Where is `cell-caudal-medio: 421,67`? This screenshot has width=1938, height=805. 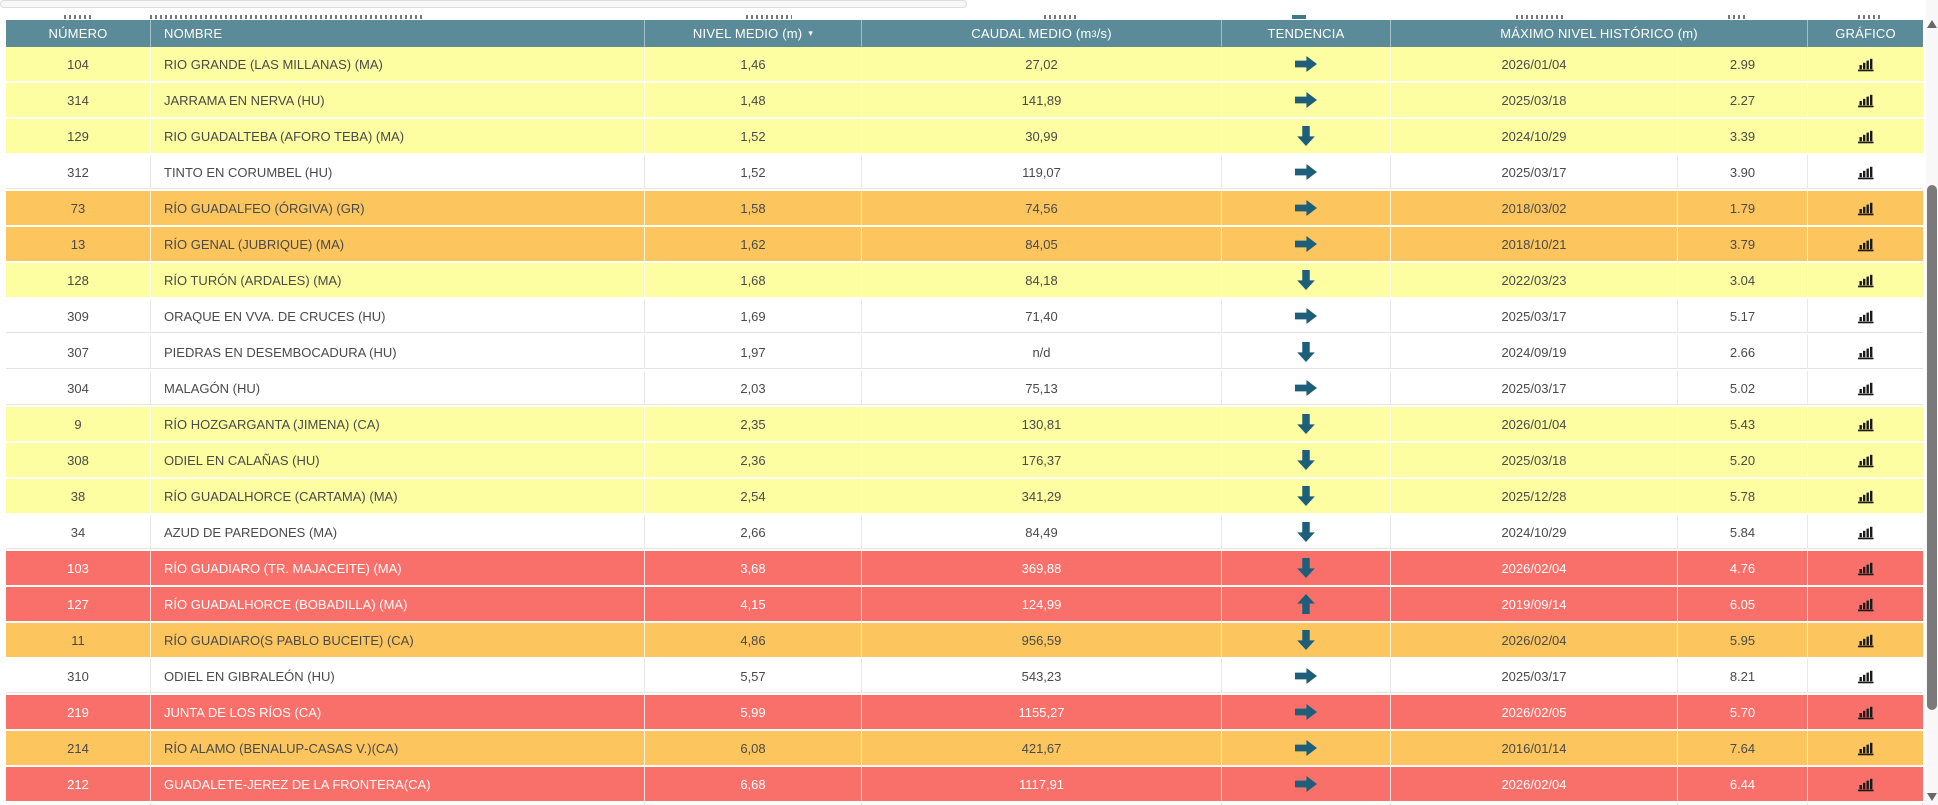 cell-caudal-medio: 421,67 is located at coordinates (1042, 748).